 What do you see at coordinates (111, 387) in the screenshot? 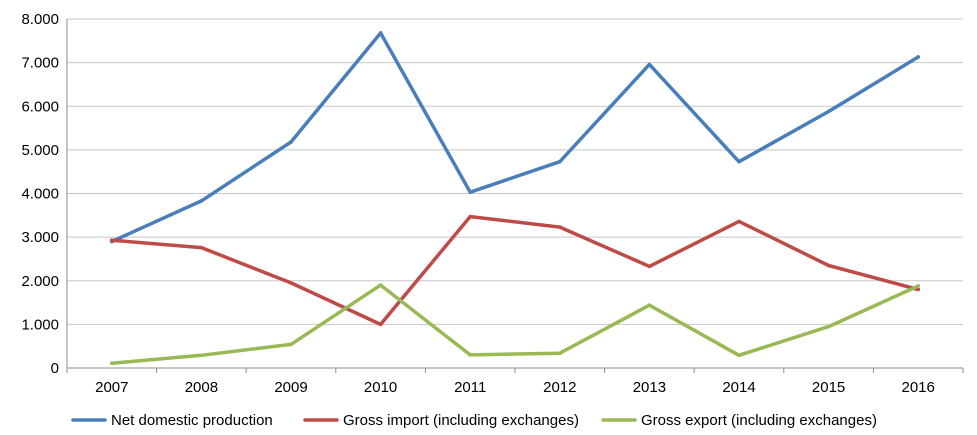
I see `x-tick-label: 2007` at bounding box center [111, 387].